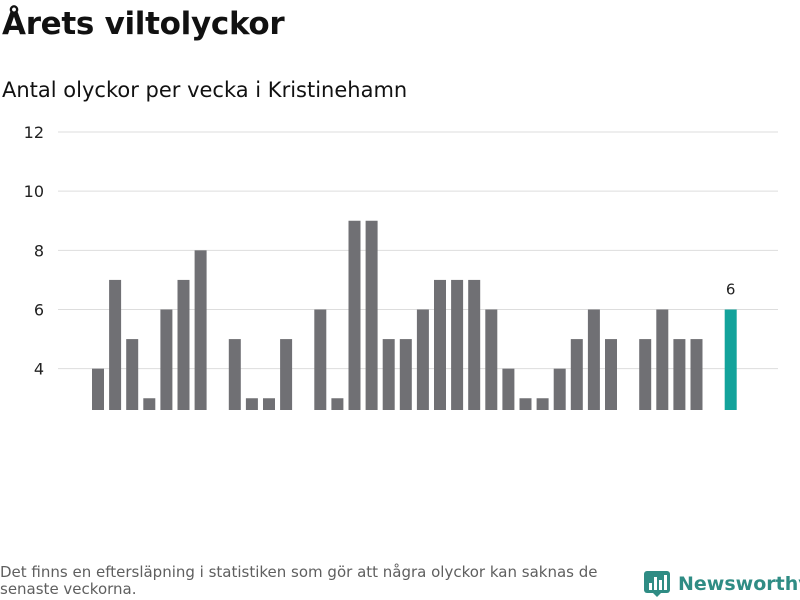 The width and height of the screenshot is (800, 600). I want to click on chart-subtitle: Antal olyckor per vecka i Kristinehamn, so click(205, 90).